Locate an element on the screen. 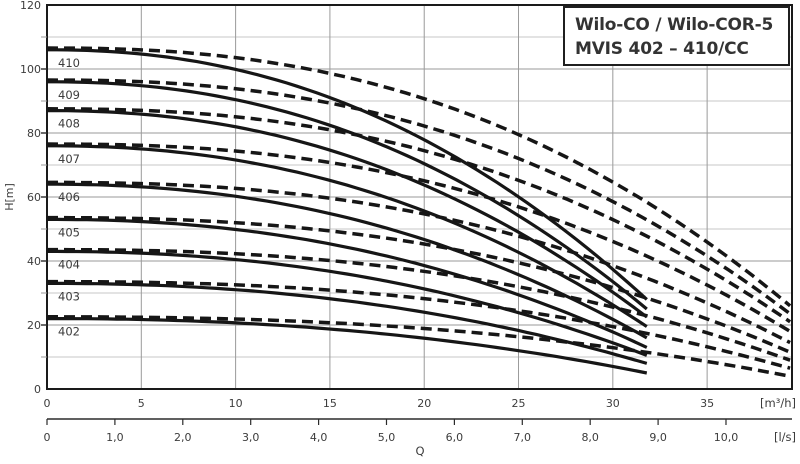  x-tick-label-ls: 9,0 is located at coordinates (658, 437).